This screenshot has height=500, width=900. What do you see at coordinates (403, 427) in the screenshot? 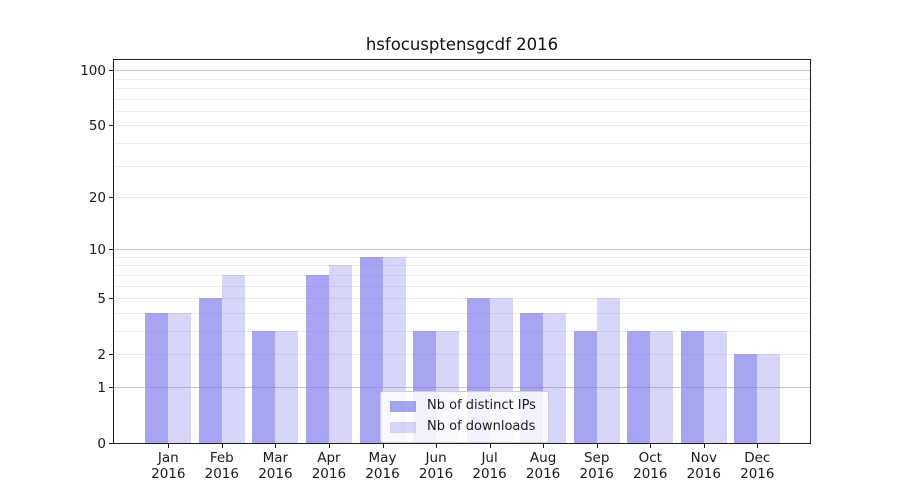
I see `legend-swatch-downloads` at bounding box center [403, 427].